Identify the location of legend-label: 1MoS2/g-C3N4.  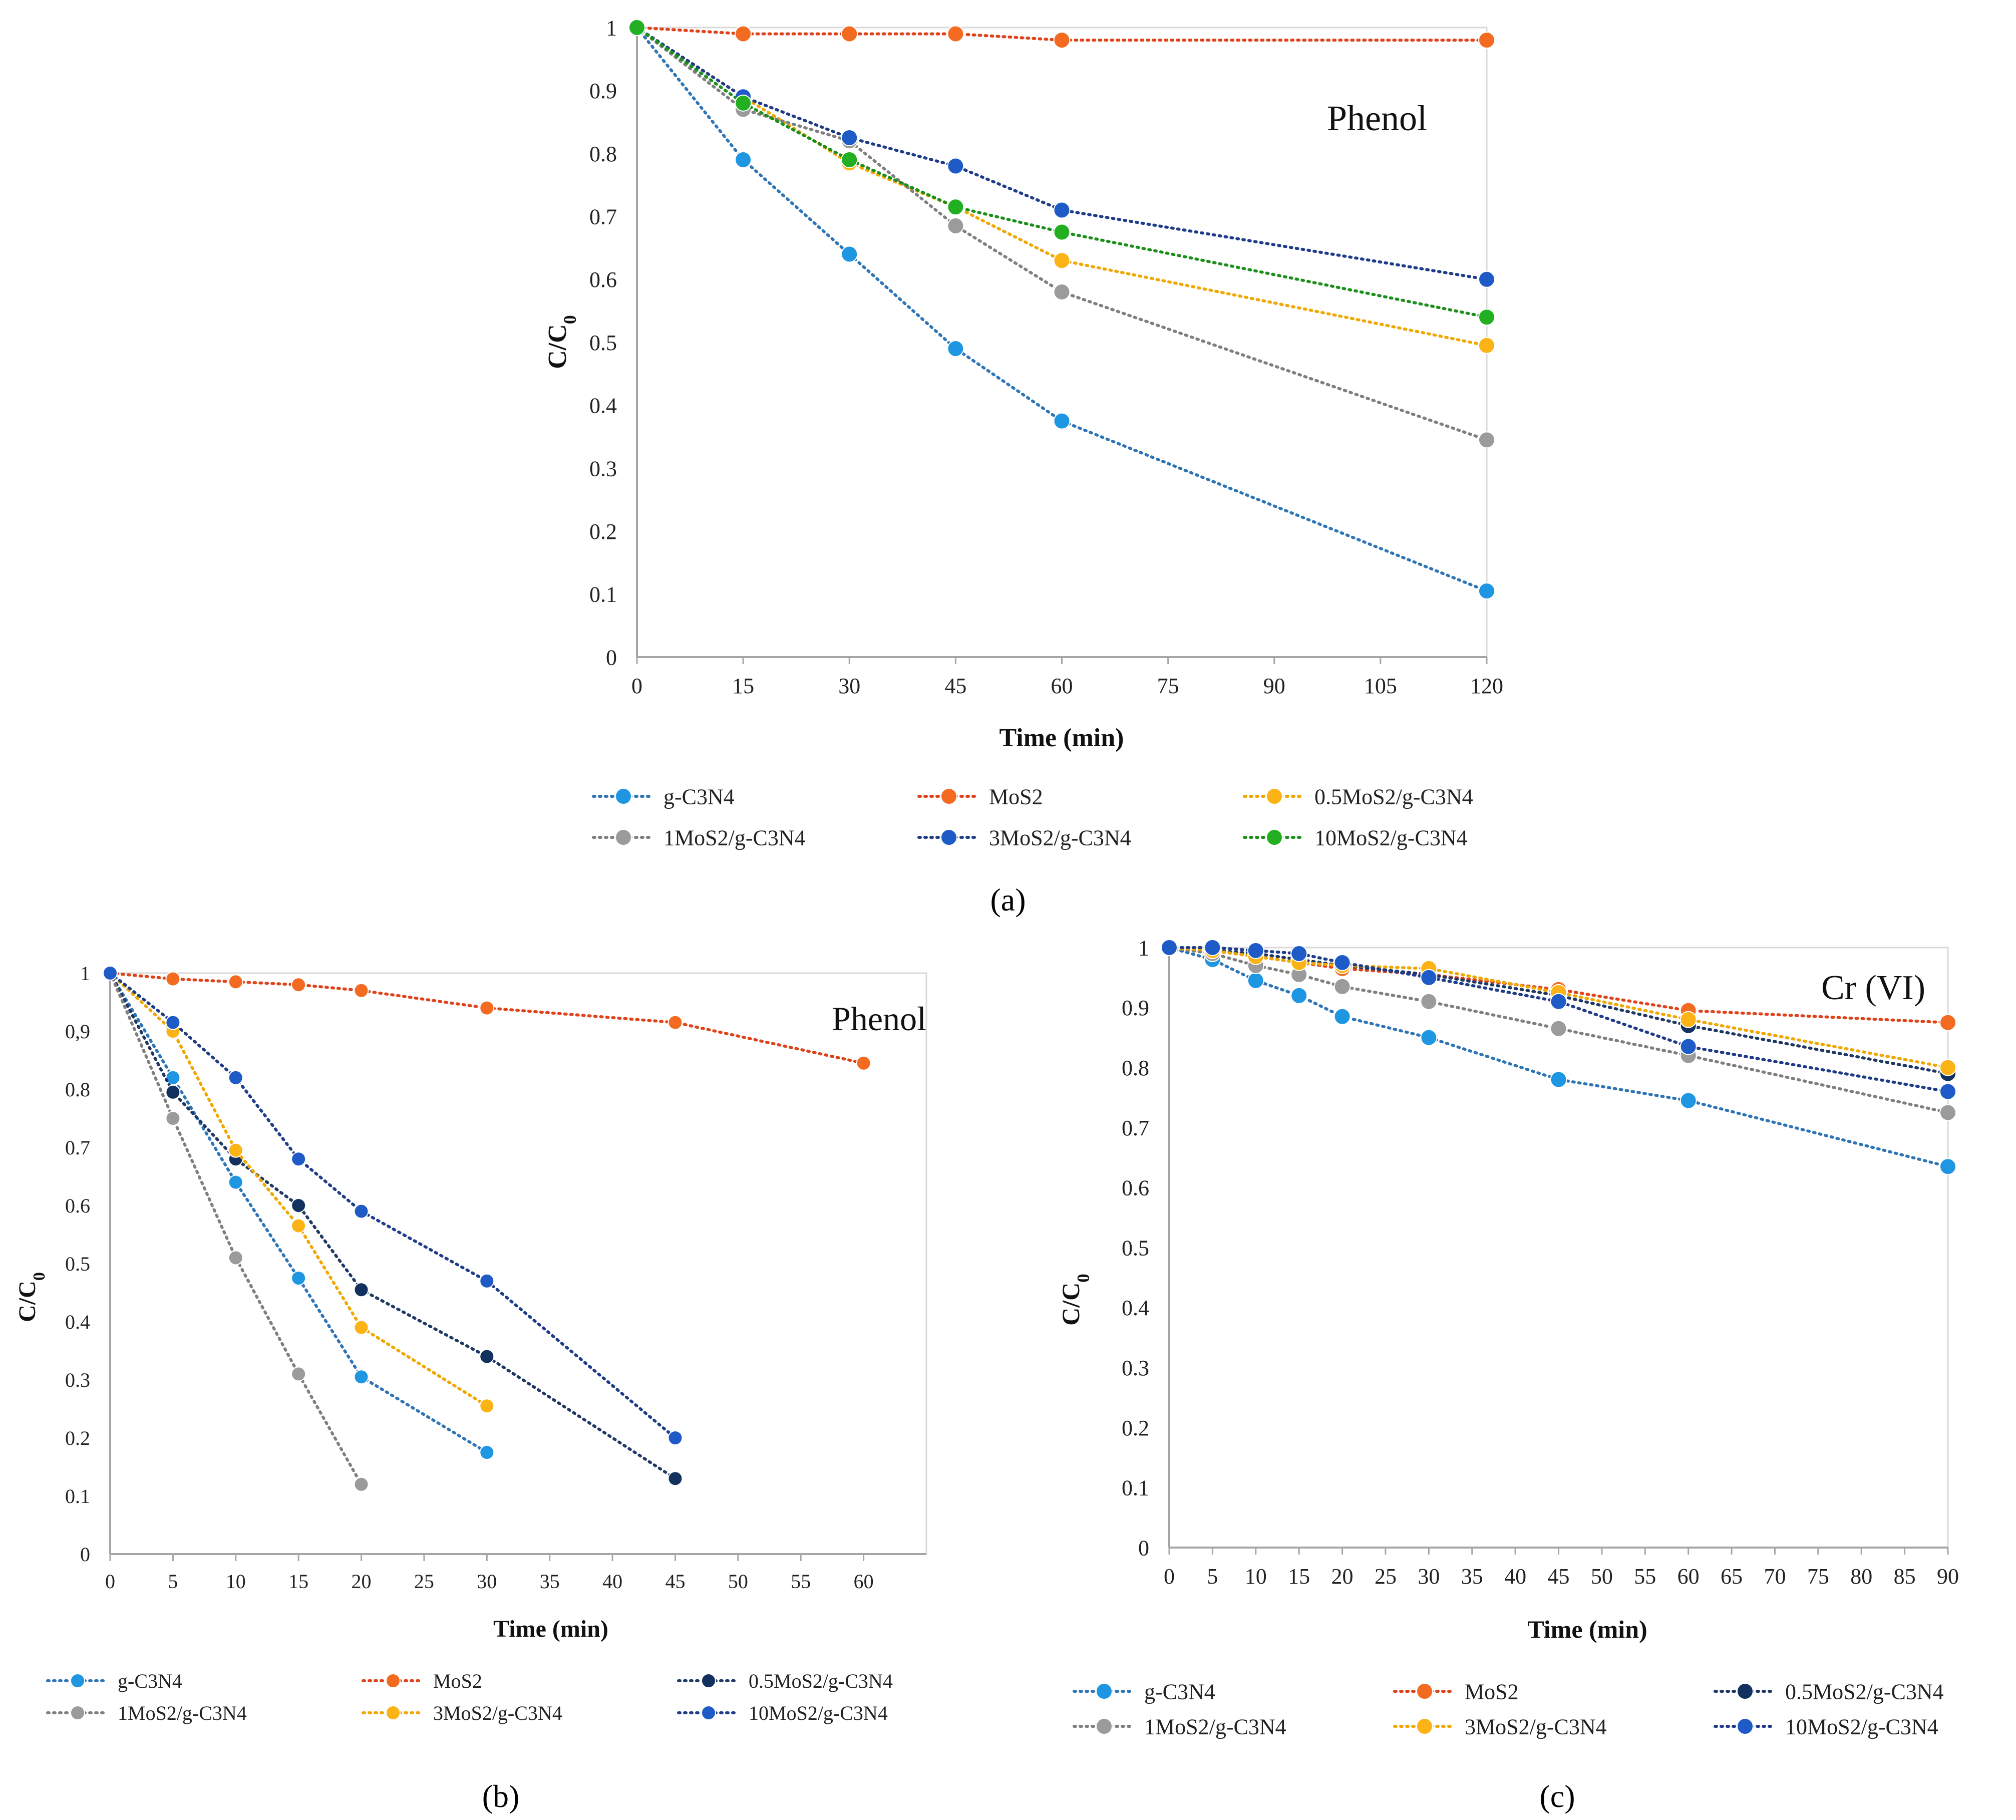
(734, 837).